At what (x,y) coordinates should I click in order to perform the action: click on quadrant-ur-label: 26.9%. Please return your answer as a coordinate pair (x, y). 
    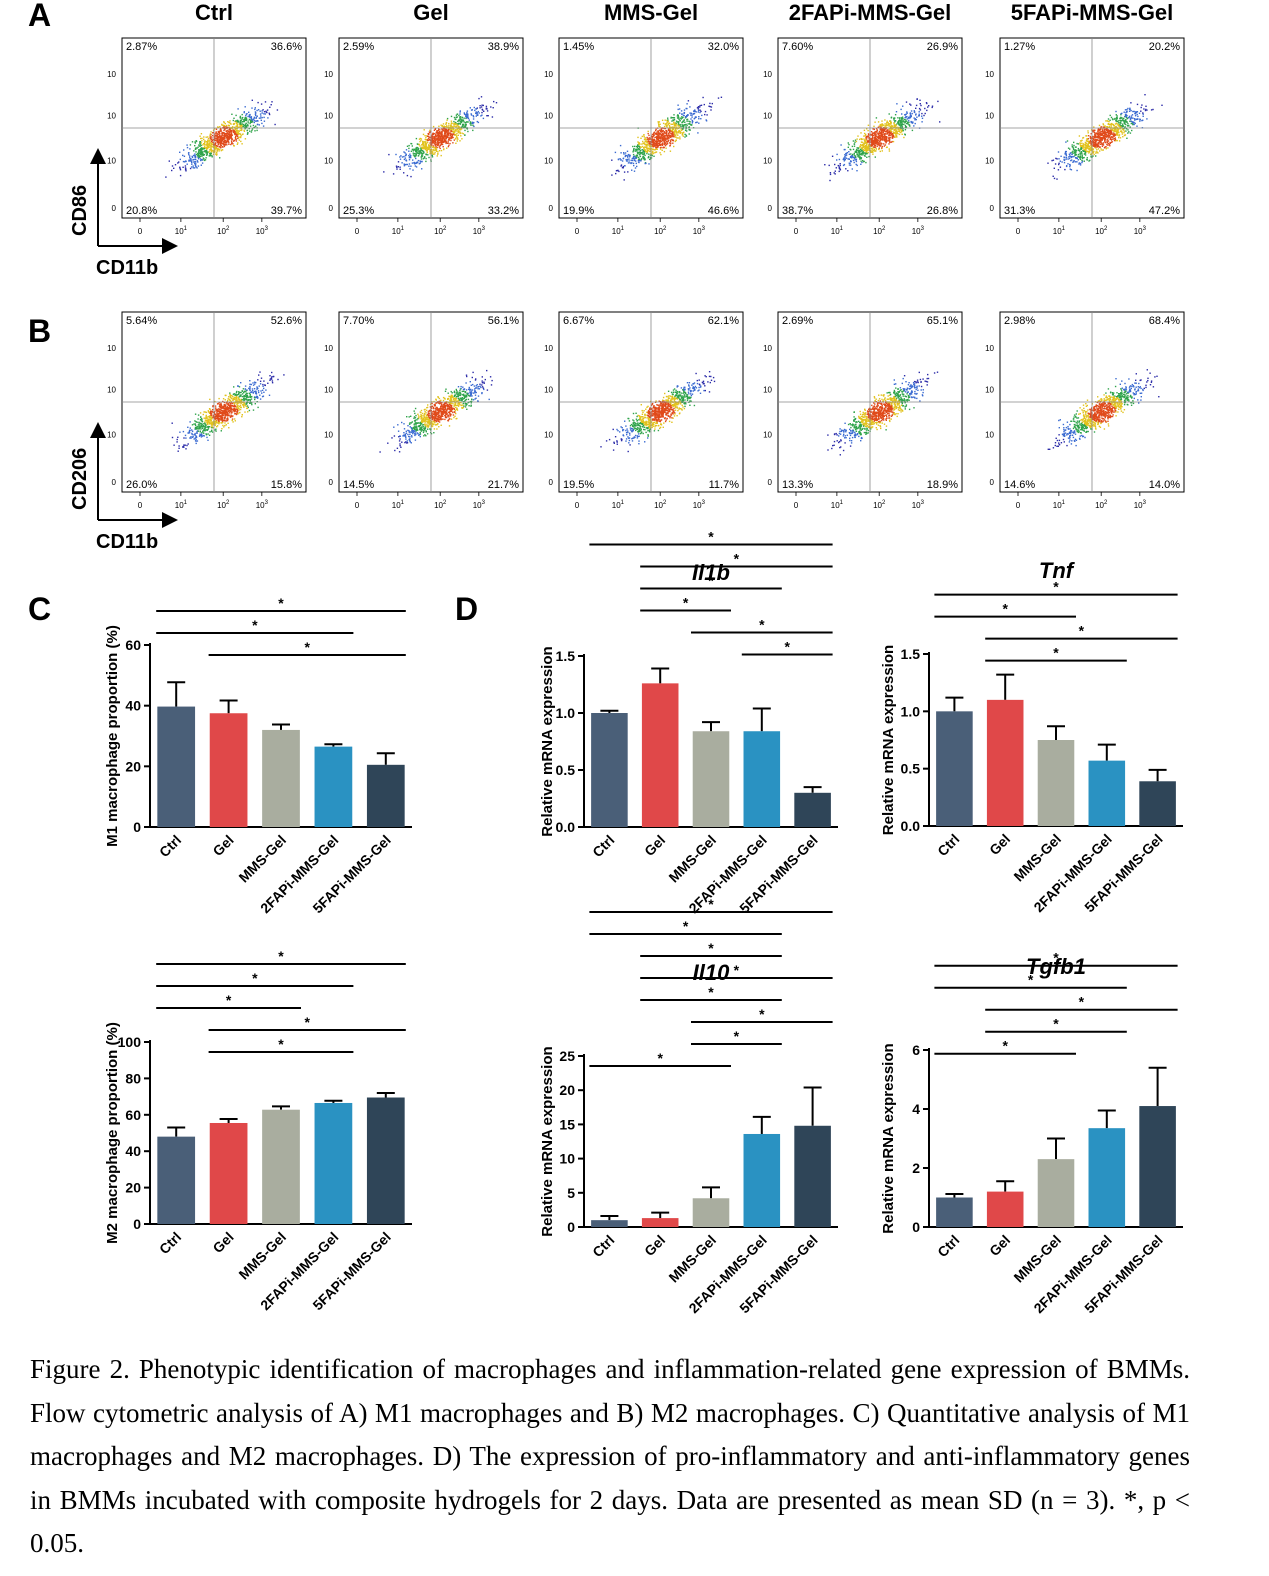
    Looking at the image, I should click on (942, 47).